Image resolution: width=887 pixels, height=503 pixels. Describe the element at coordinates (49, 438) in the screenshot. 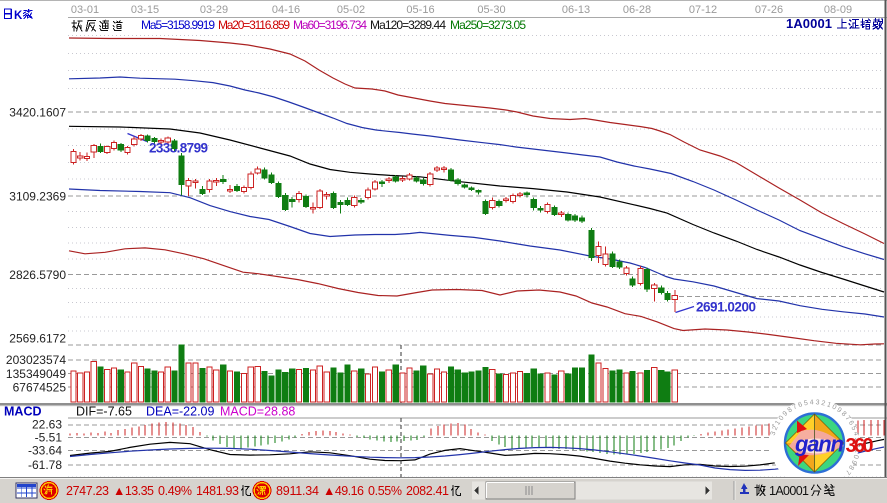

I see `svg-text: -5.51` at that location.